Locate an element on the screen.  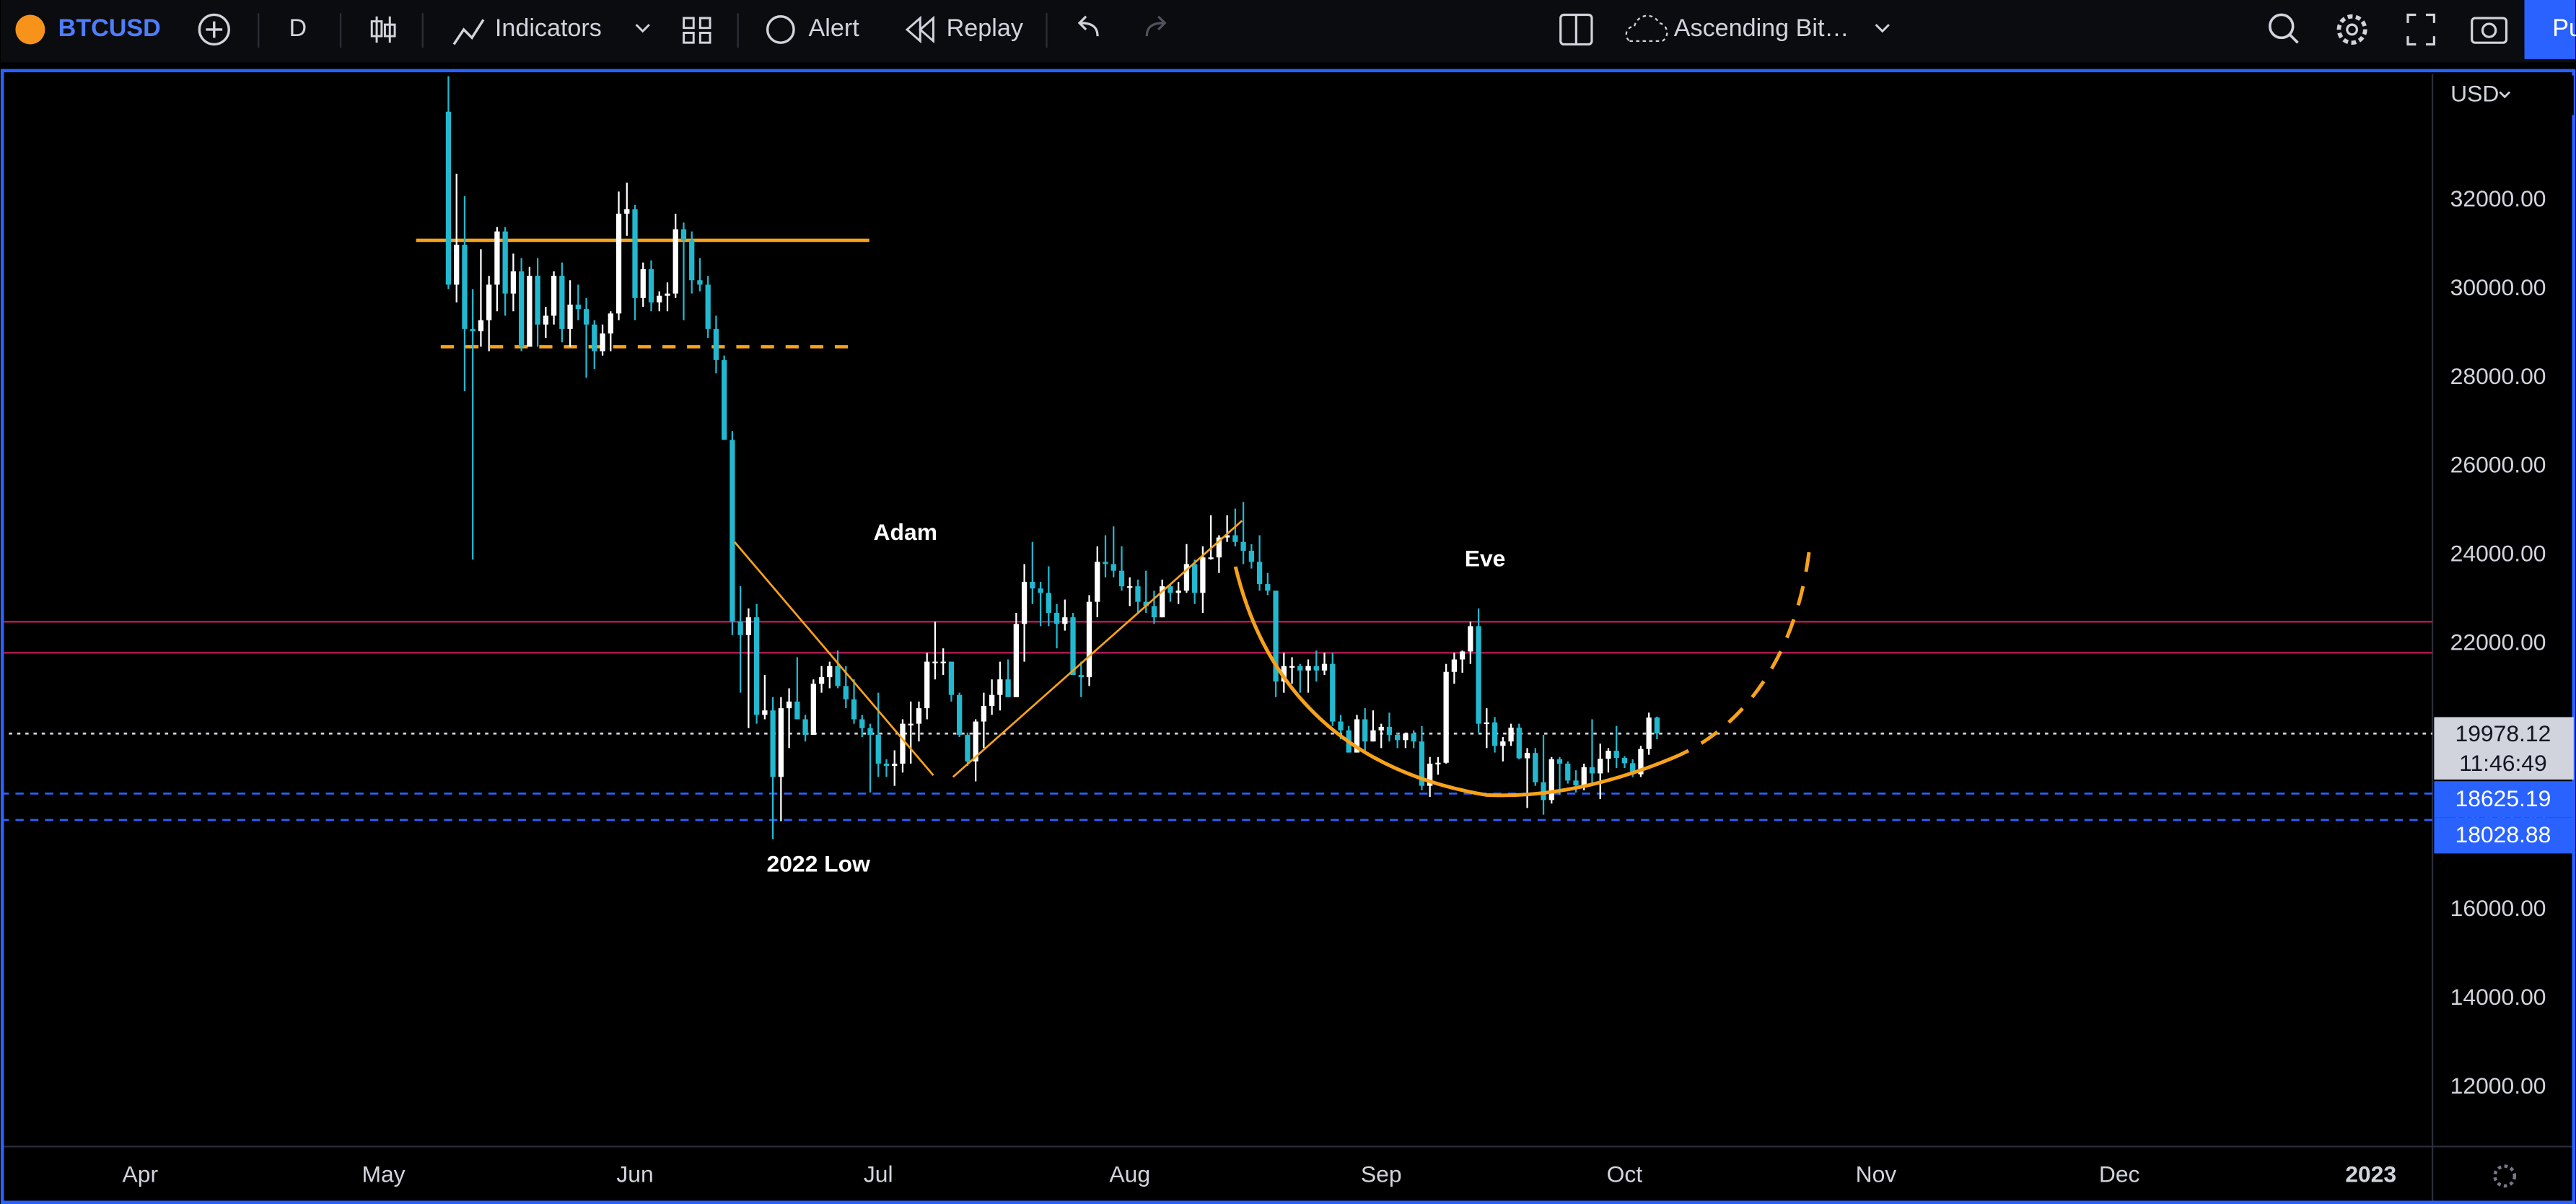
settings-hub is located at coordinates (2352, 29).